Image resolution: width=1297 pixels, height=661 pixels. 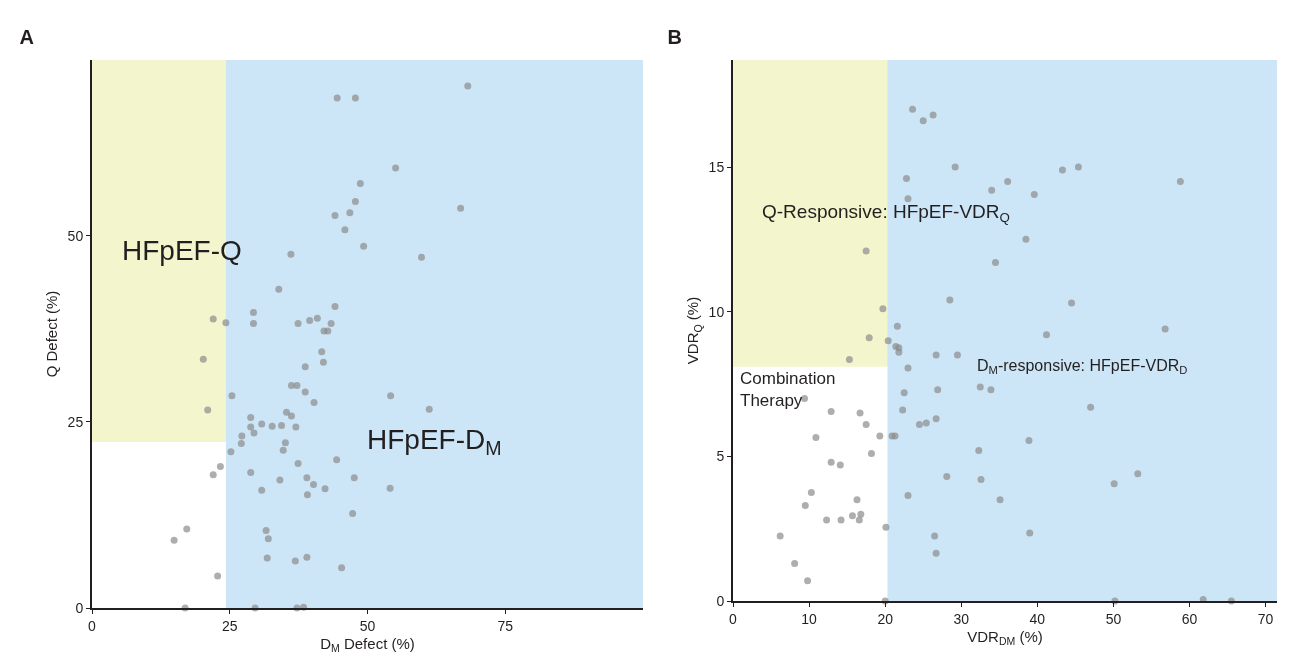 I want to click on y-tick-label: 15, so click(x=716, y=166).